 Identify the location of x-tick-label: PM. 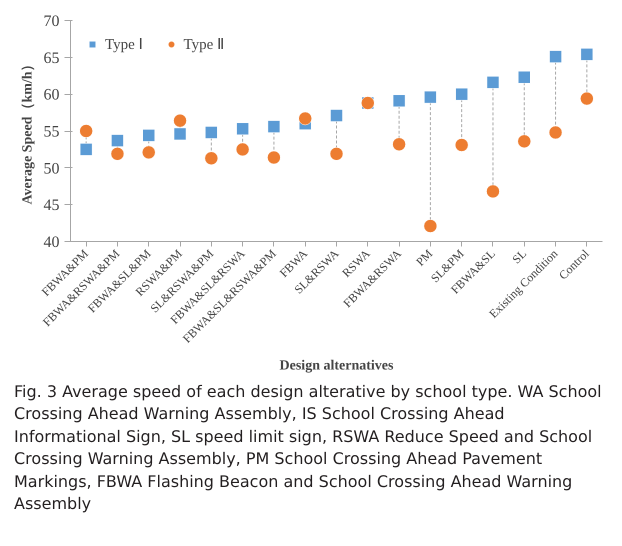
(424, 257).